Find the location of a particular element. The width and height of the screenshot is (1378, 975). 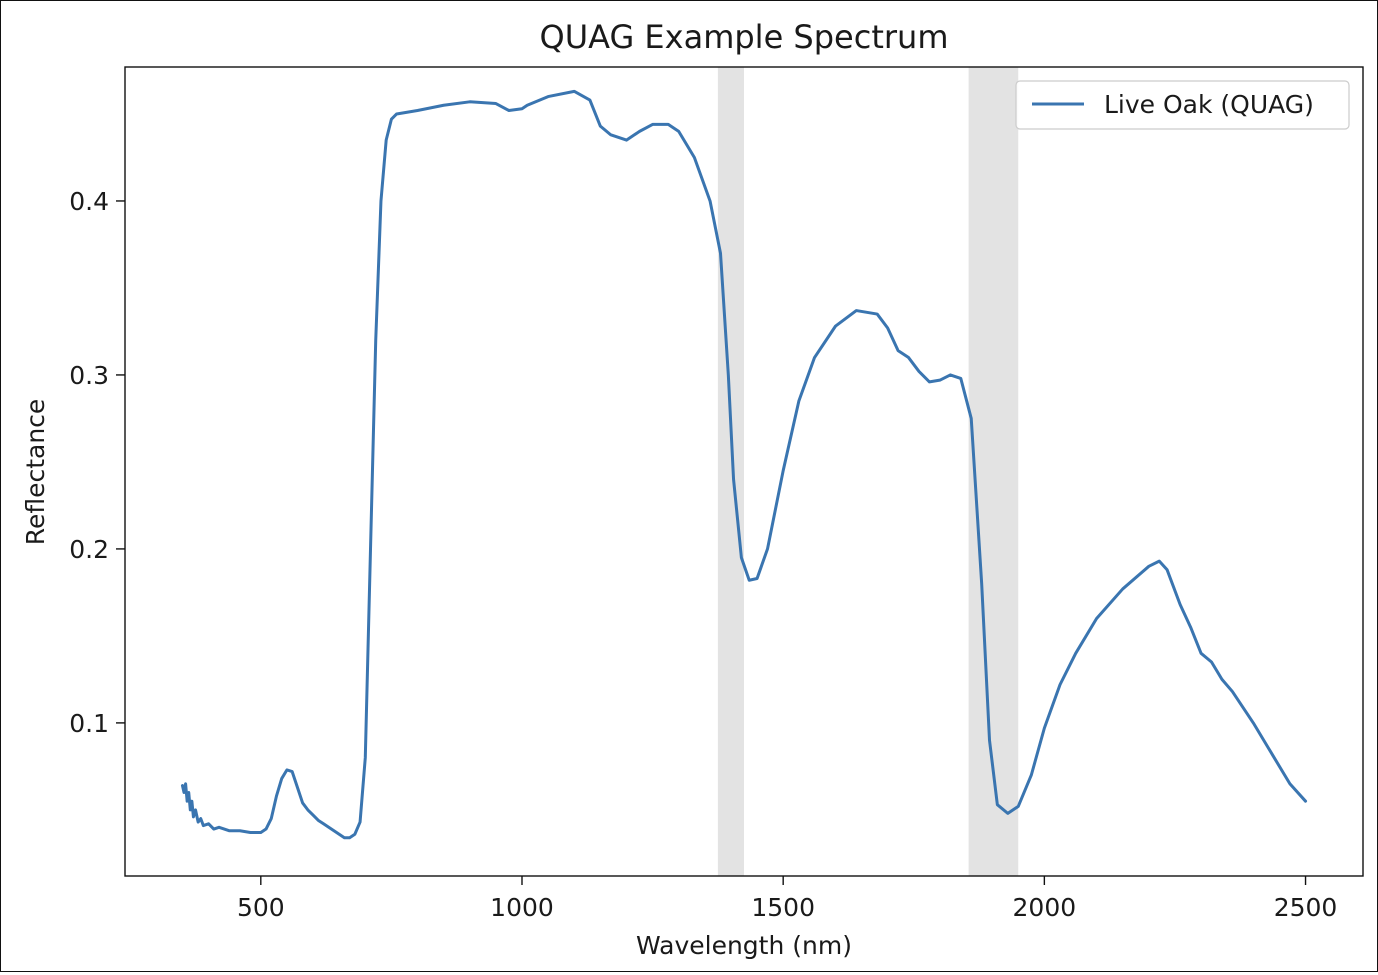

x-tick-label: 1500 is located at coordinates (783, 907).